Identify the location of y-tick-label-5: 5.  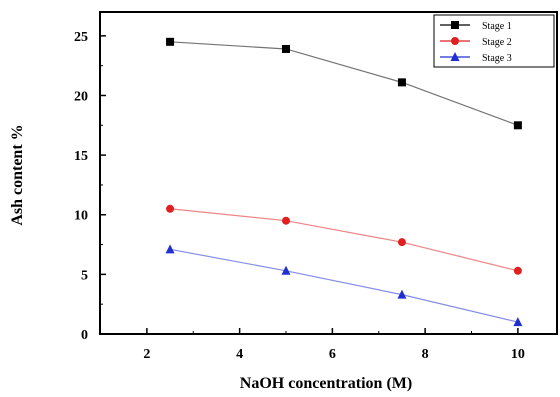
(84, 275).